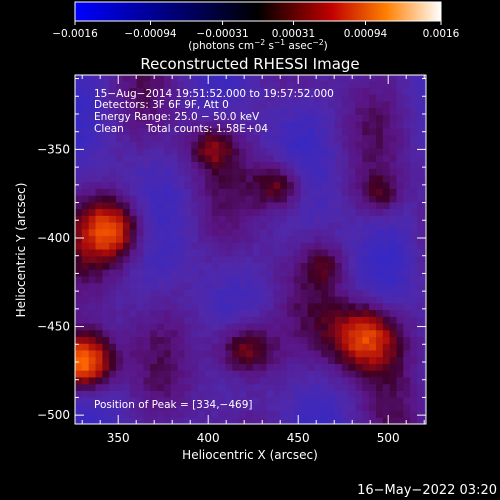 Image resolution: width=500 pixels, height=500 pixels. Describe the element at coordinates (250, 455) in the screenshot. I see `x-axis-label: Heliocentric X (arcsec)` at that location.